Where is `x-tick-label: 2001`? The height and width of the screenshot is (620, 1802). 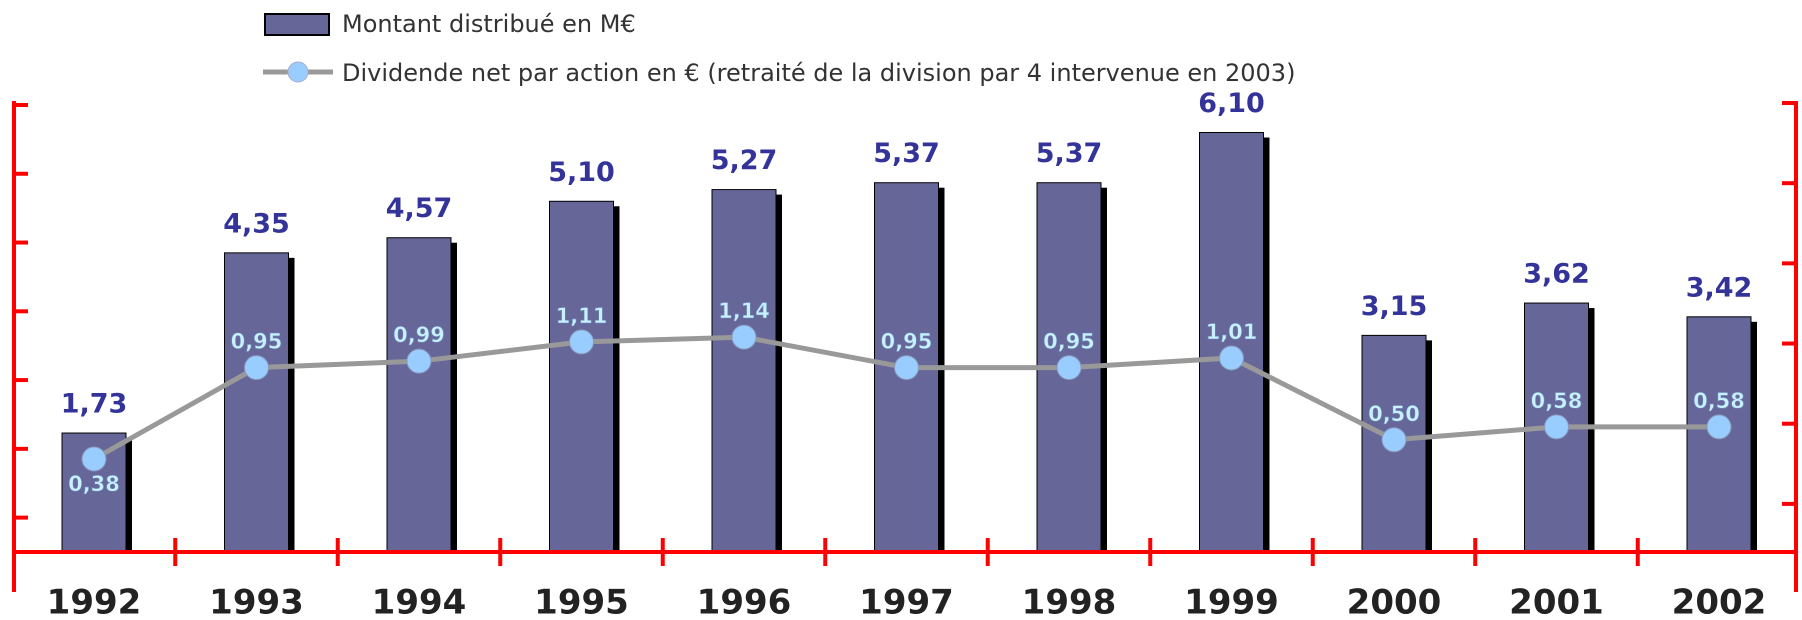 x-tick-label: 2001 is located at coordinates (1556, 601).